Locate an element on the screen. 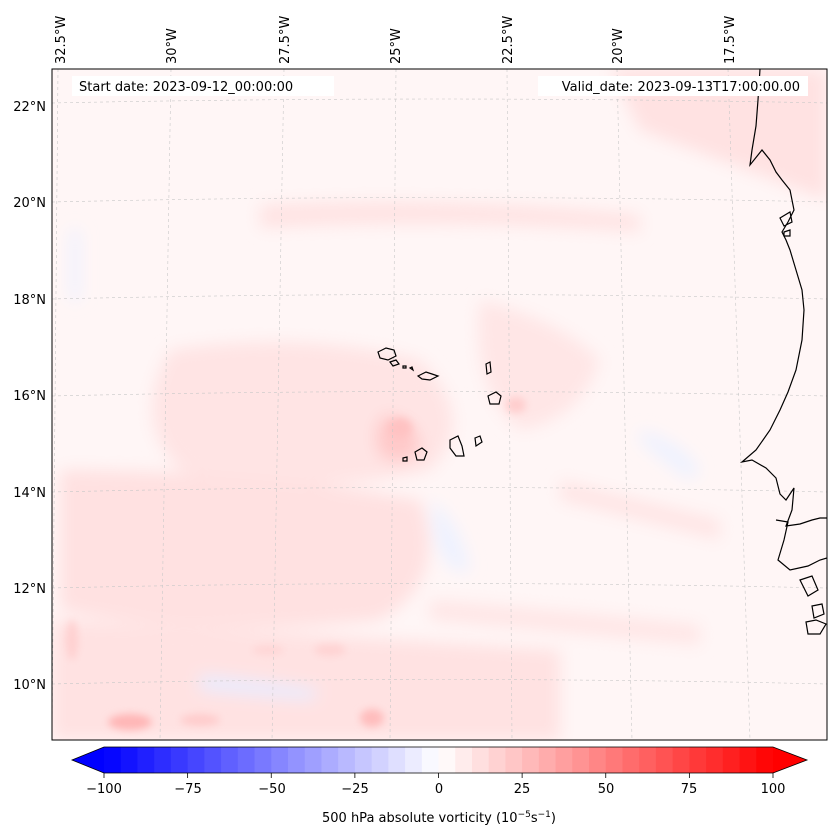 Image resolution: width=837 pixels, height=839 pixels. start-date-box is located at coordinates (203, 86).